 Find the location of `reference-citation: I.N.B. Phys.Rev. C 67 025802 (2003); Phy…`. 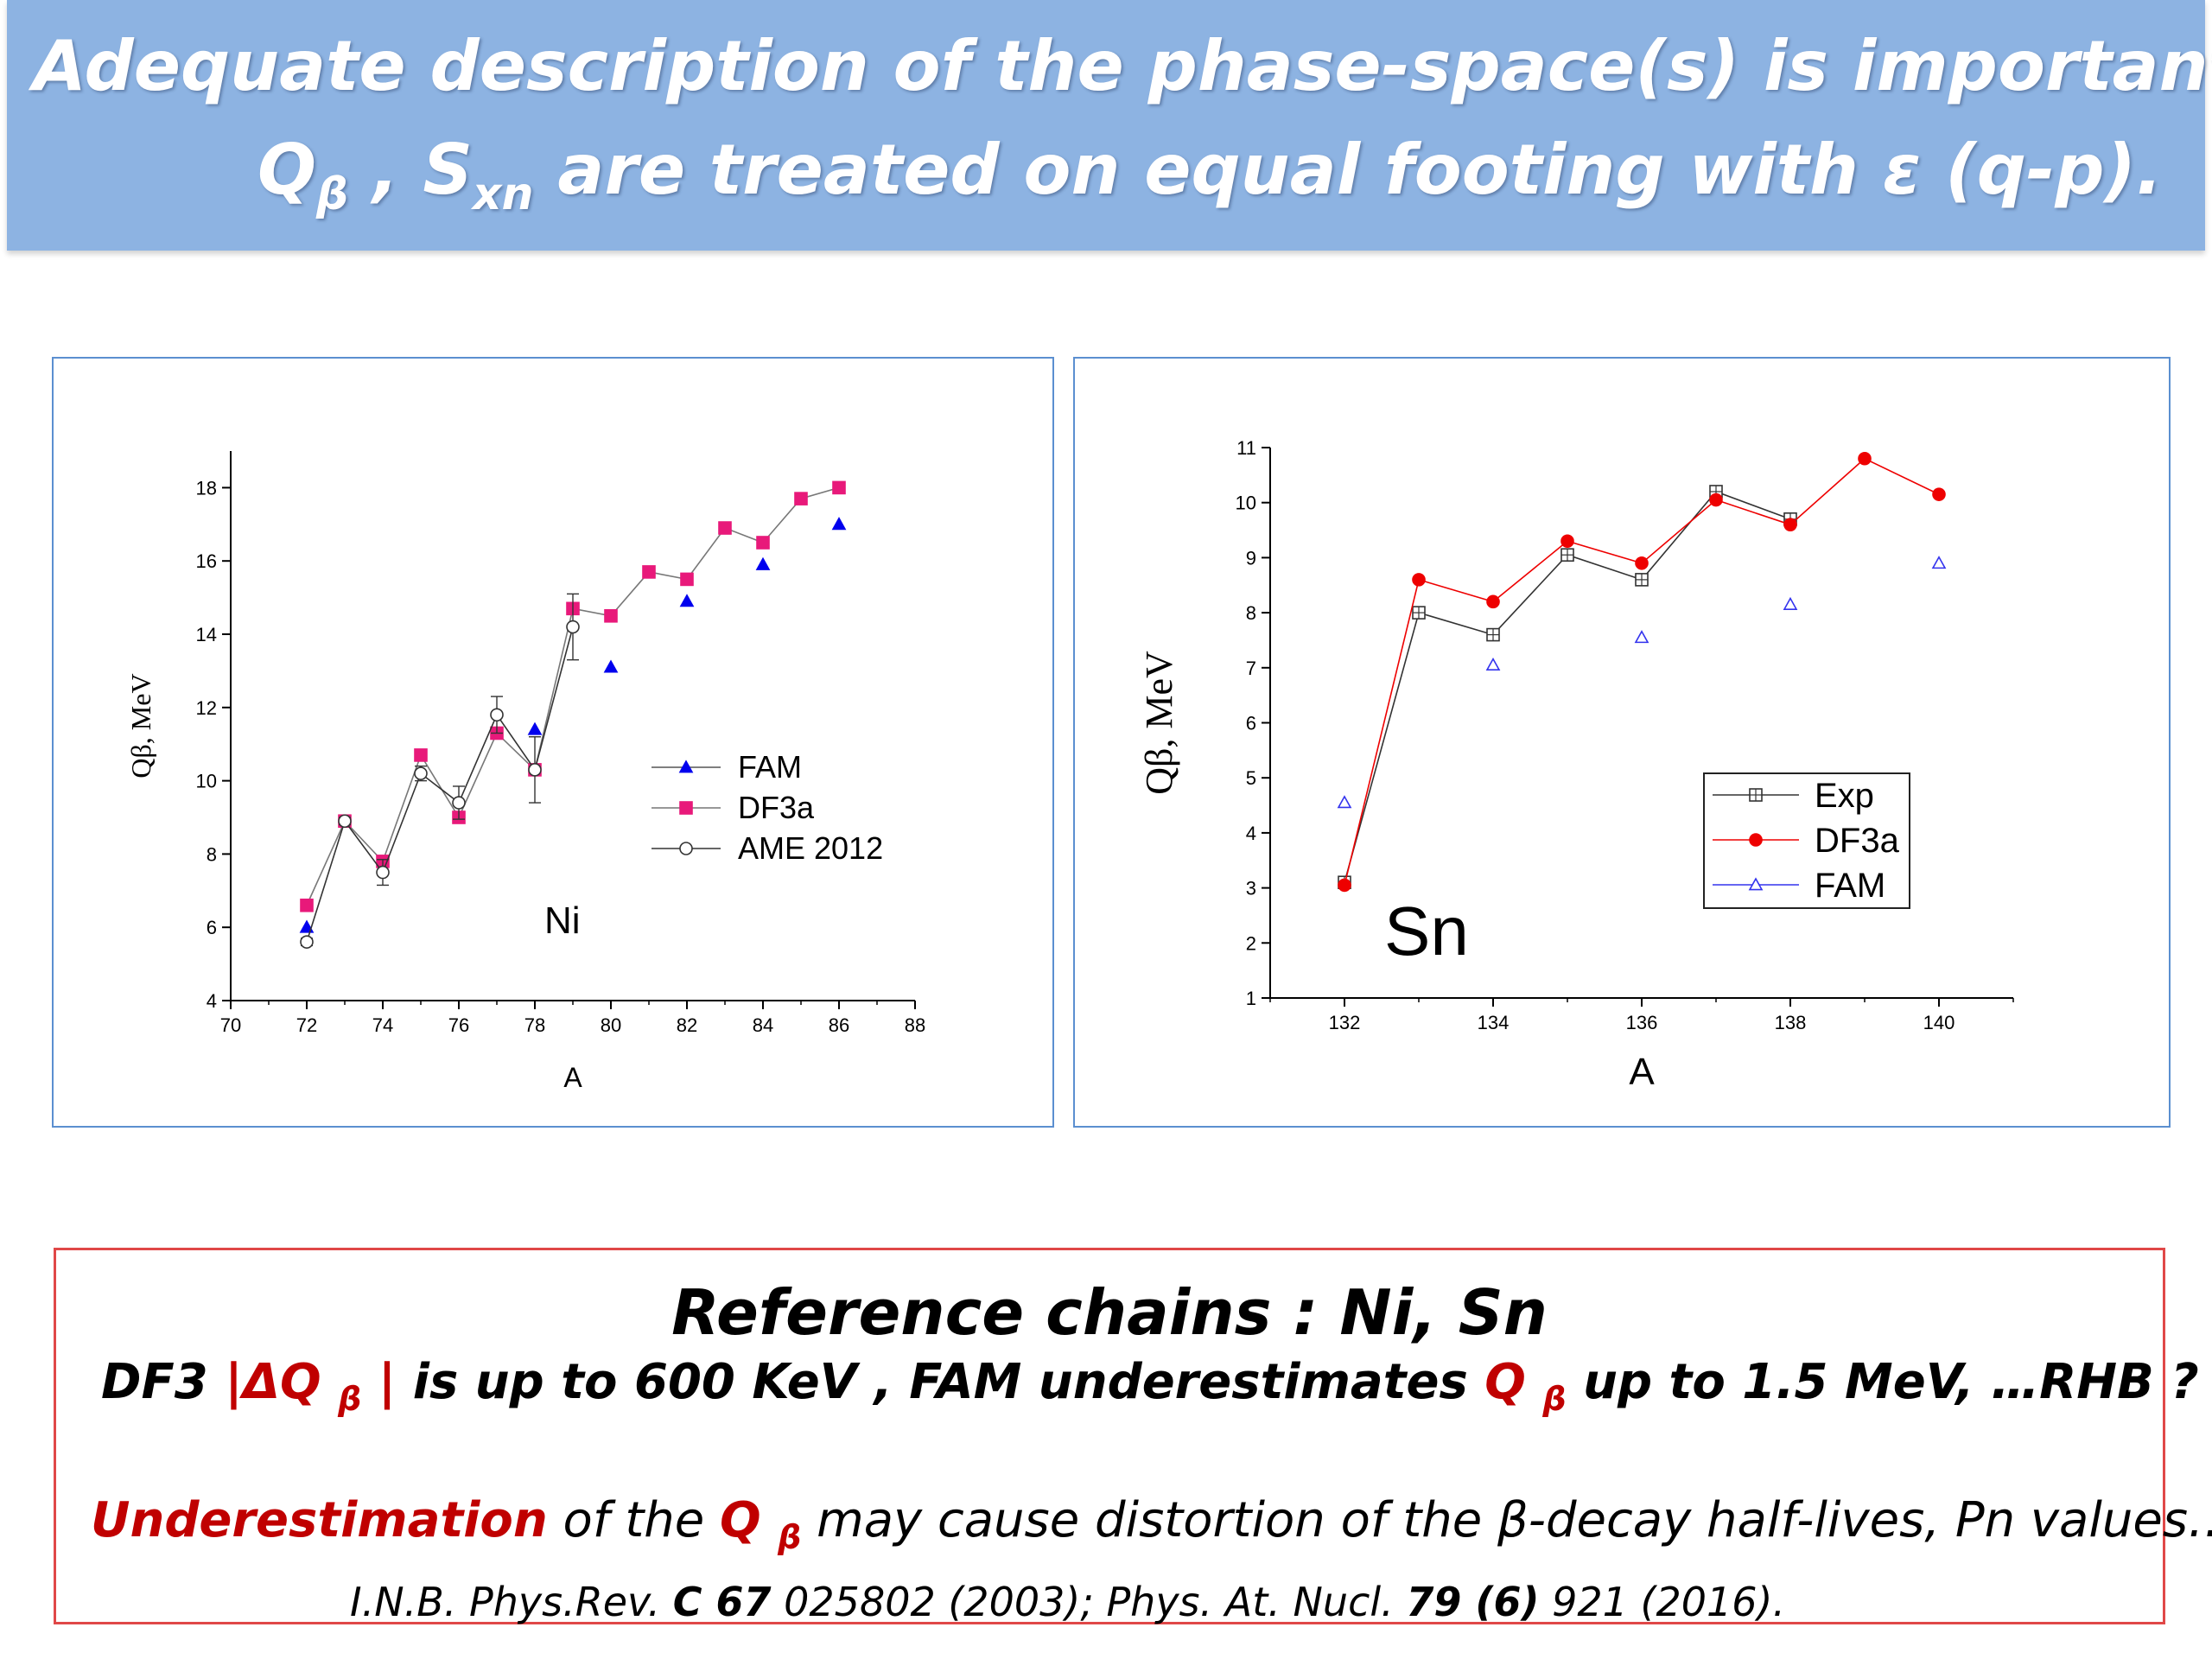

reference-citation: I.N.B. Phys.Rev. C 67 025802 (2003); Phy… is located at coordinates (1068, 1602).